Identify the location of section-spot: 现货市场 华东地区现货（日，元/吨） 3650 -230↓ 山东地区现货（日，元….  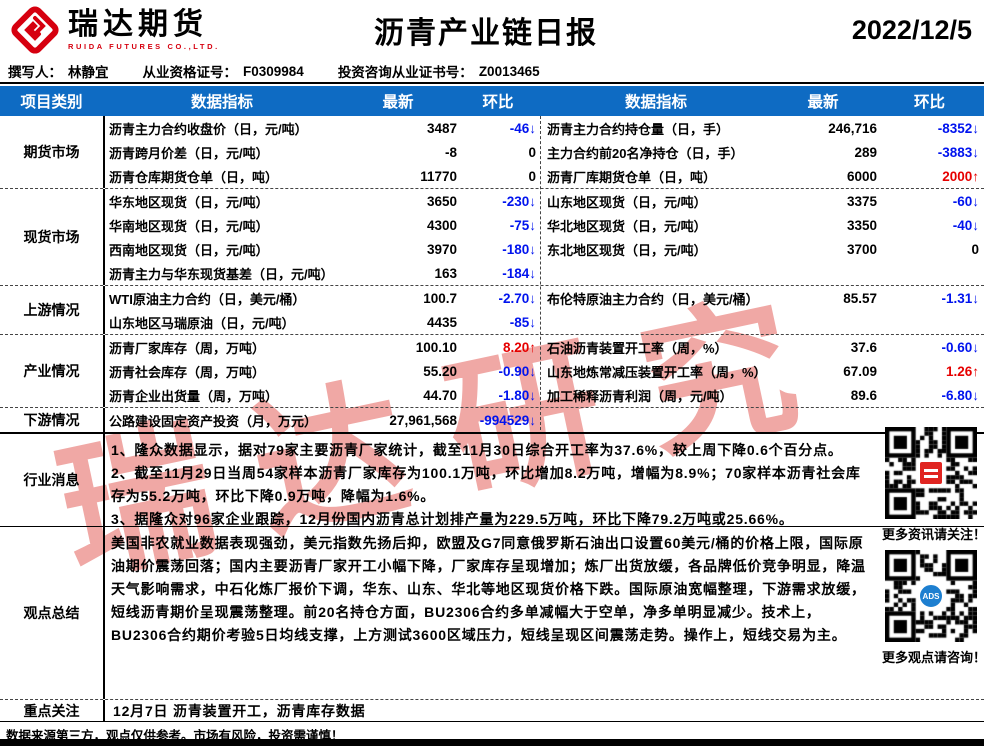
(492, 236).